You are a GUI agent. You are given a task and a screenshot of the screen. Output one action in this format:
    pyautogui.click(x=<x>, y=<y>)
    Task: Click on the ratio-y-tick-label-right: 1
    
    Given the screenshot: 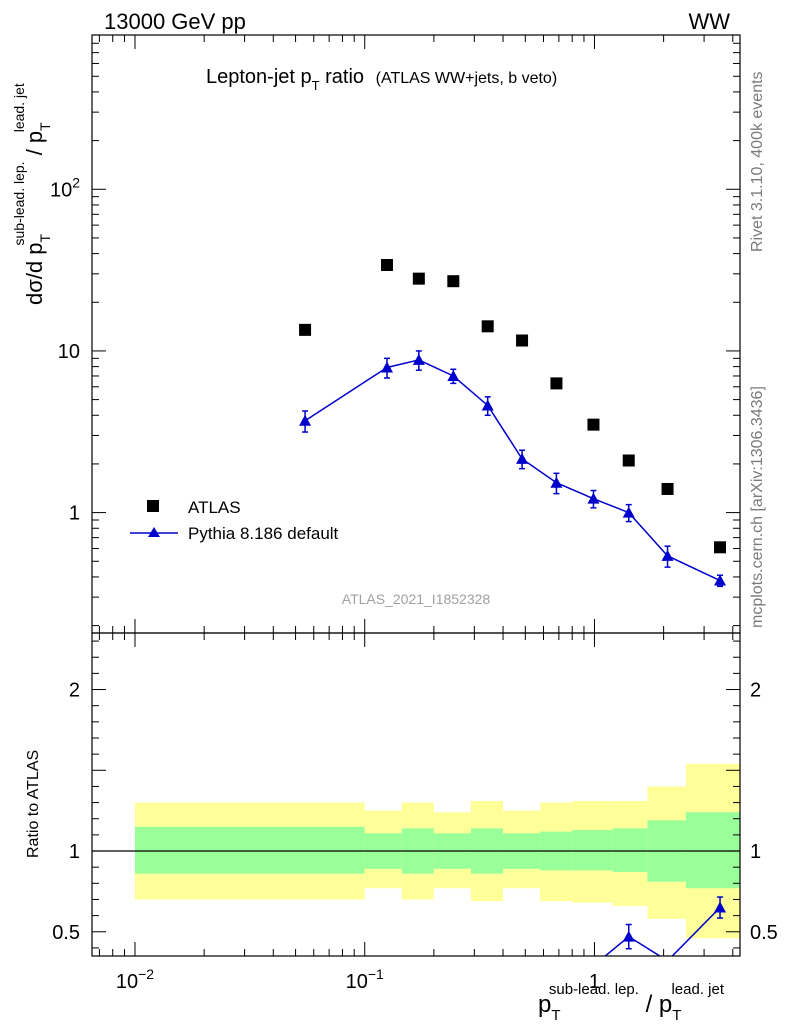 What is the action you would take?
    pyautogui.click(x=755, y=852)
    